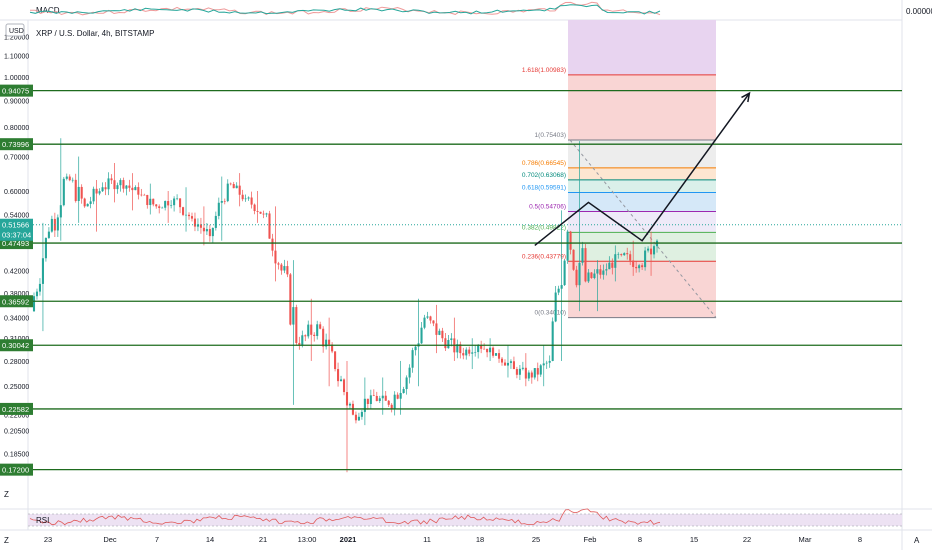 This screenshot has height=550, width=932. What do you see at coordinates (16, 229) in the screenshot?
I see `last-price-tag` at bounding box center [16, 229].